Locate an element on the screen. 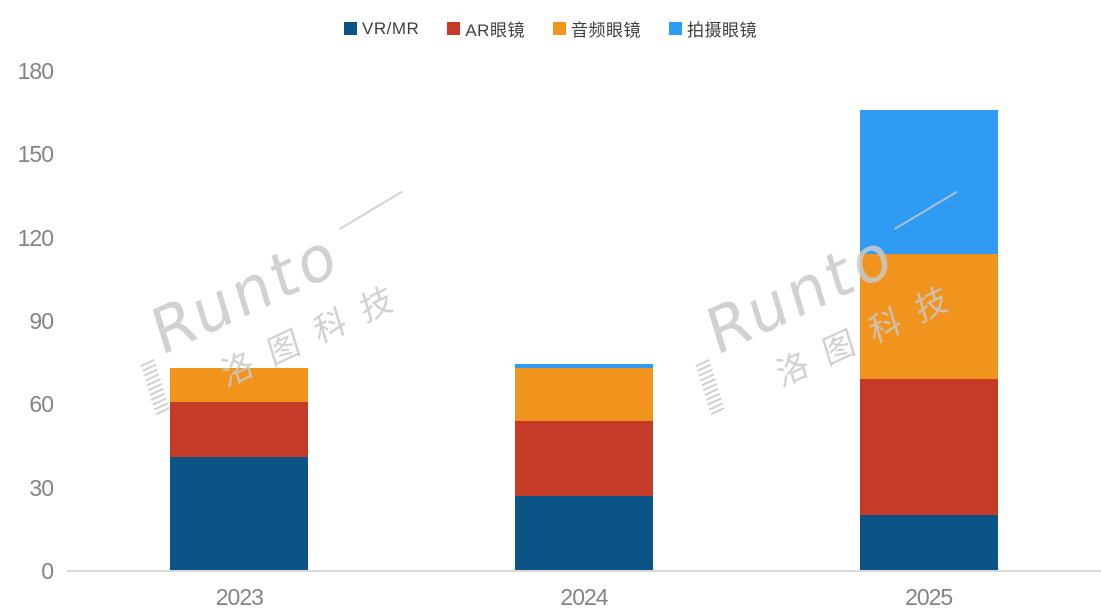  legend: VR/MR AR眼镜 音频眼镜 拍摄眼镜 is located at coordinates (550, 28).